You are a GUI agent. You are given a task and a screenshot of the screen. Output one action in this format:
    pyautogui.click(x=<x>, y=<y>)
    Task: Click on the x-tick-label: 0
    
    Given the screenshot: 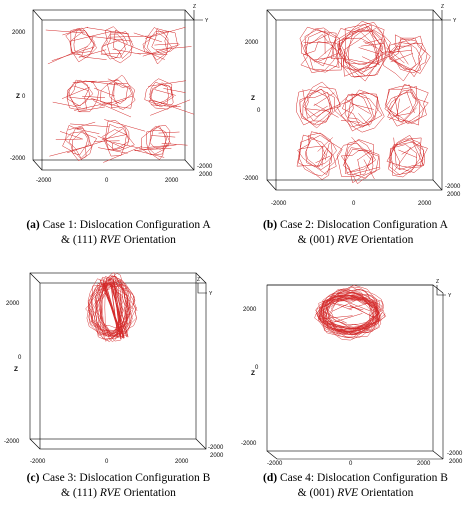 What is the action you would take?
    pyautogui.click(x=354, y=204)
    